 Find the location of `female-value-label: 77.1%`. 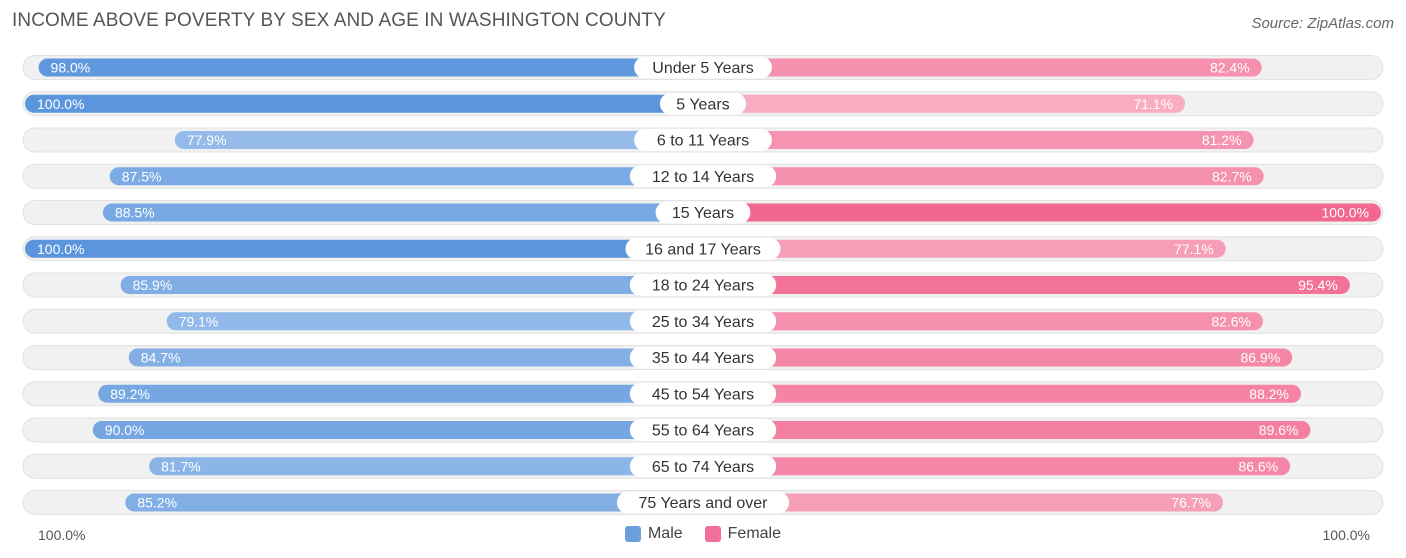

female-value-label: 77.1% is located at coordinates (1194, 249).